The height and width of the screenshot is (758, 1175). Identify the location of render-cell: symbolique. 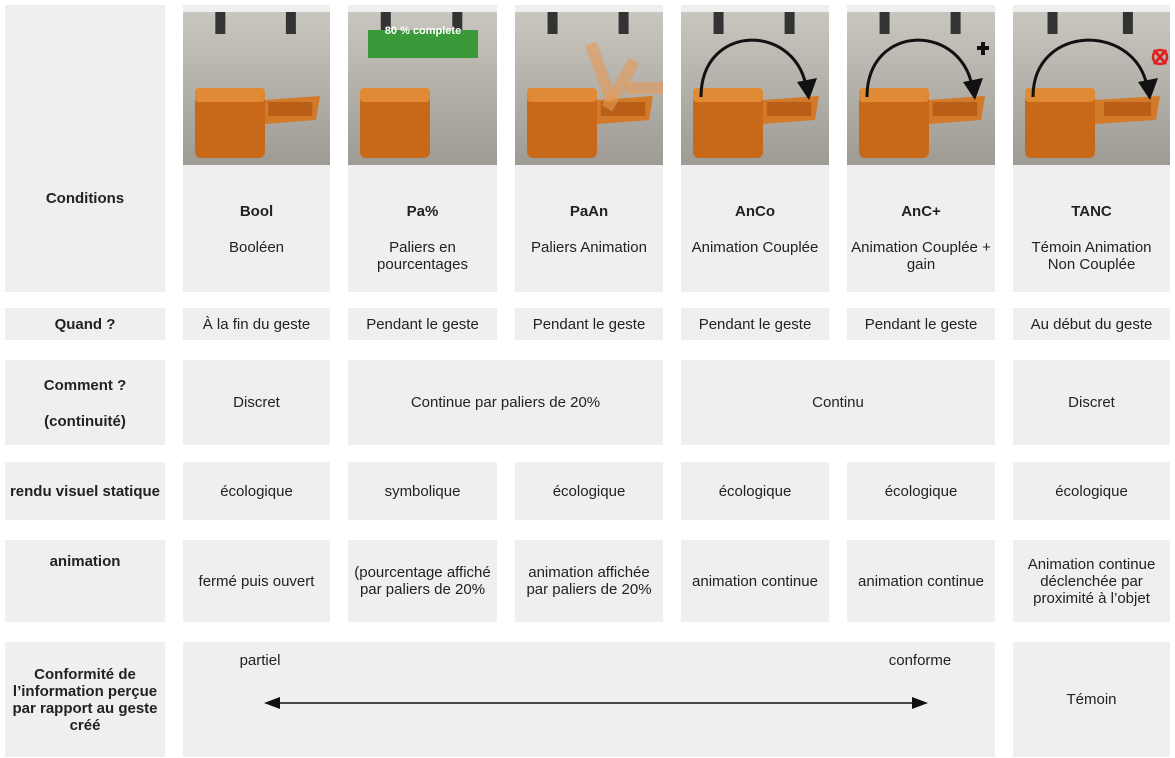
(422, 491).